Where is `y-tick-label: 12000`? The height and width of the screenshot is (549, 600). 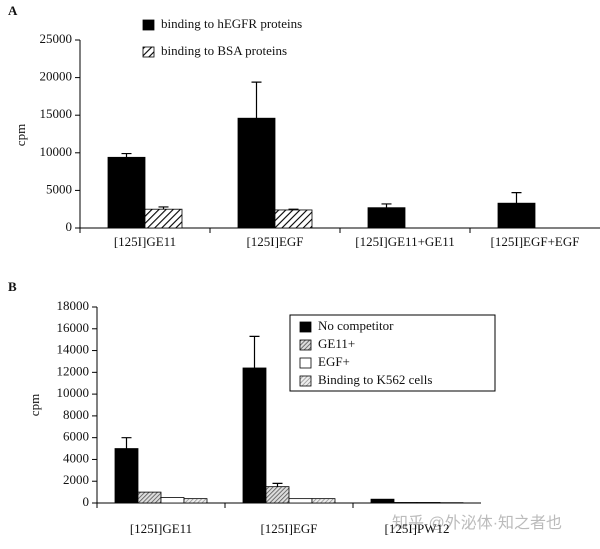
y-tick-label: 12000 is located at coordinates (73, 370).